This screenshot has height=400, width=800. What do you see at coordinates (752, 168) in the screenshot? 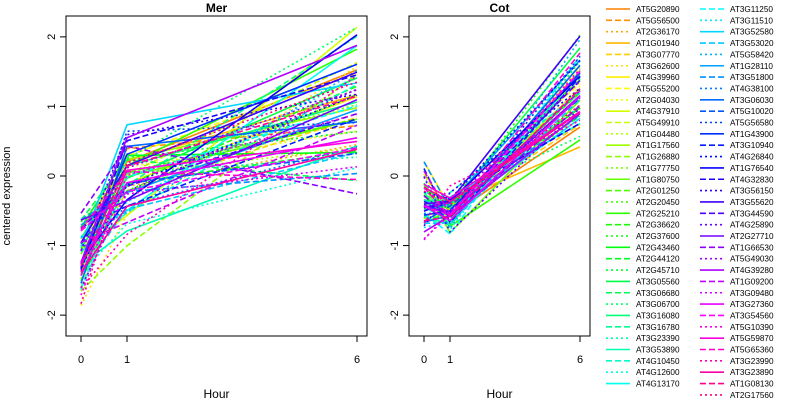
I see `legend-label: AT1G76540` at bounding box center [752, 168].